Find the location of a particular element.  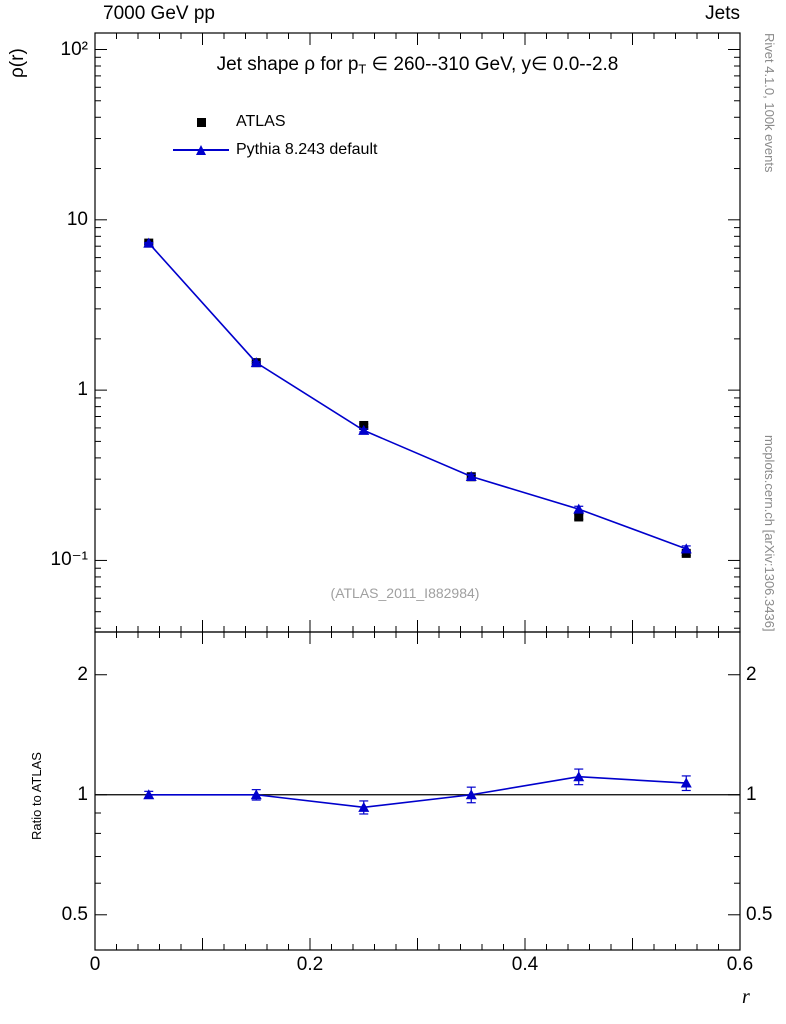

legend-label-atlas: ATLAS is located at coordinates (261, 122).